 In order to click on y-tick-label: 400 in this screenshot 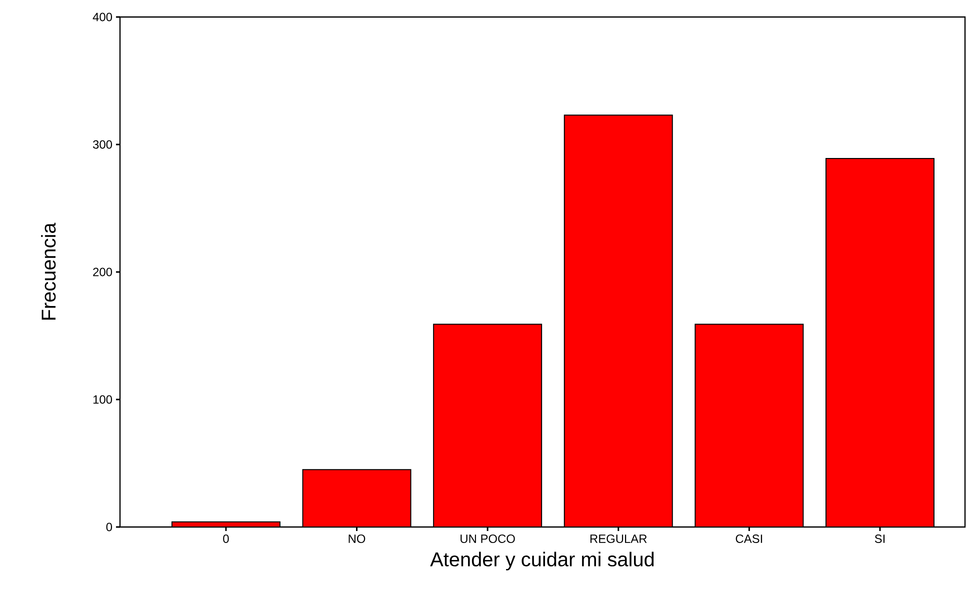, I will do `click(102, 17)`.